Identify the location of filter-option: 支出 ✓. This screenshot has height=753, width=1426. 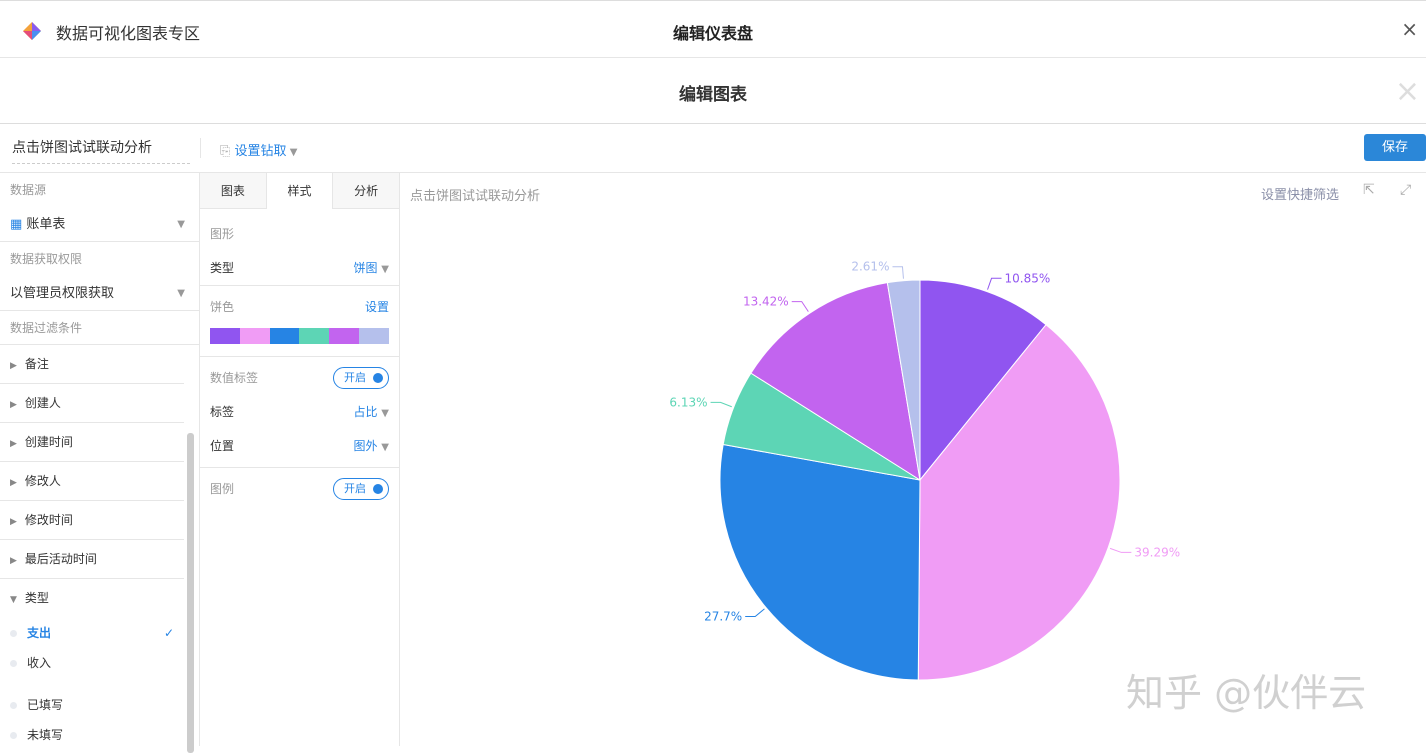
(92, 633).